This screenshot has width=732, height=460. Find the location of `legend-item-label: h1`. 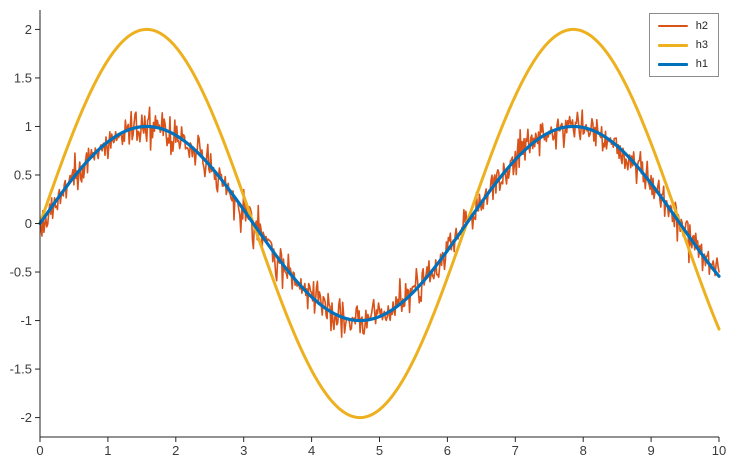

legend-item-label: h1 is located at coordinates (701, 64).